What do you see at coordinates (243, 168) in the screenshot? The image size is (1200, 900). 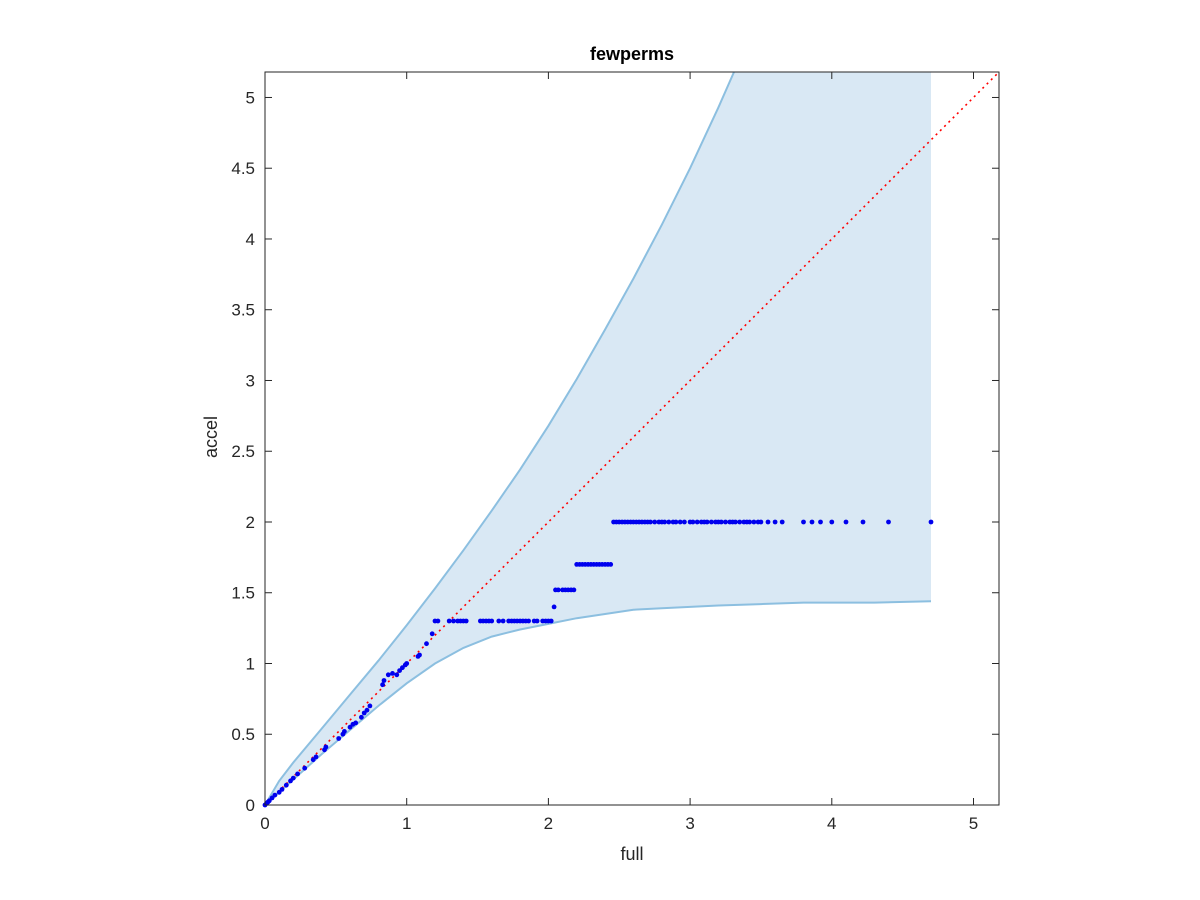 I see `y-tick-label: 4.5` at bounding box center [243, 168].